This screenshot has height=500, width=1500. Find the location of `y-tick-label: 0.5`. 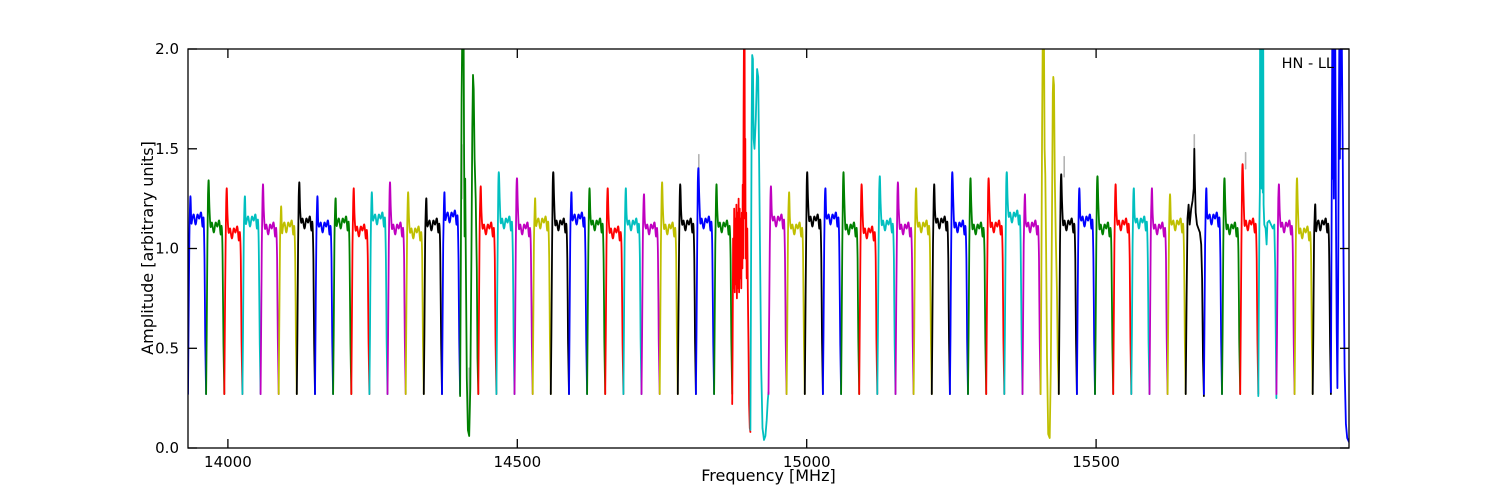

y-tick-label: 0.5 is located at coordinates (167, 348).